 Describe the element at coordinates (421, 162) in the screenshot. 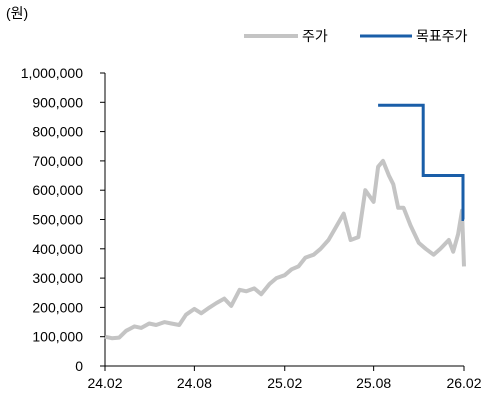

I see `target-price-series-line` at that location.